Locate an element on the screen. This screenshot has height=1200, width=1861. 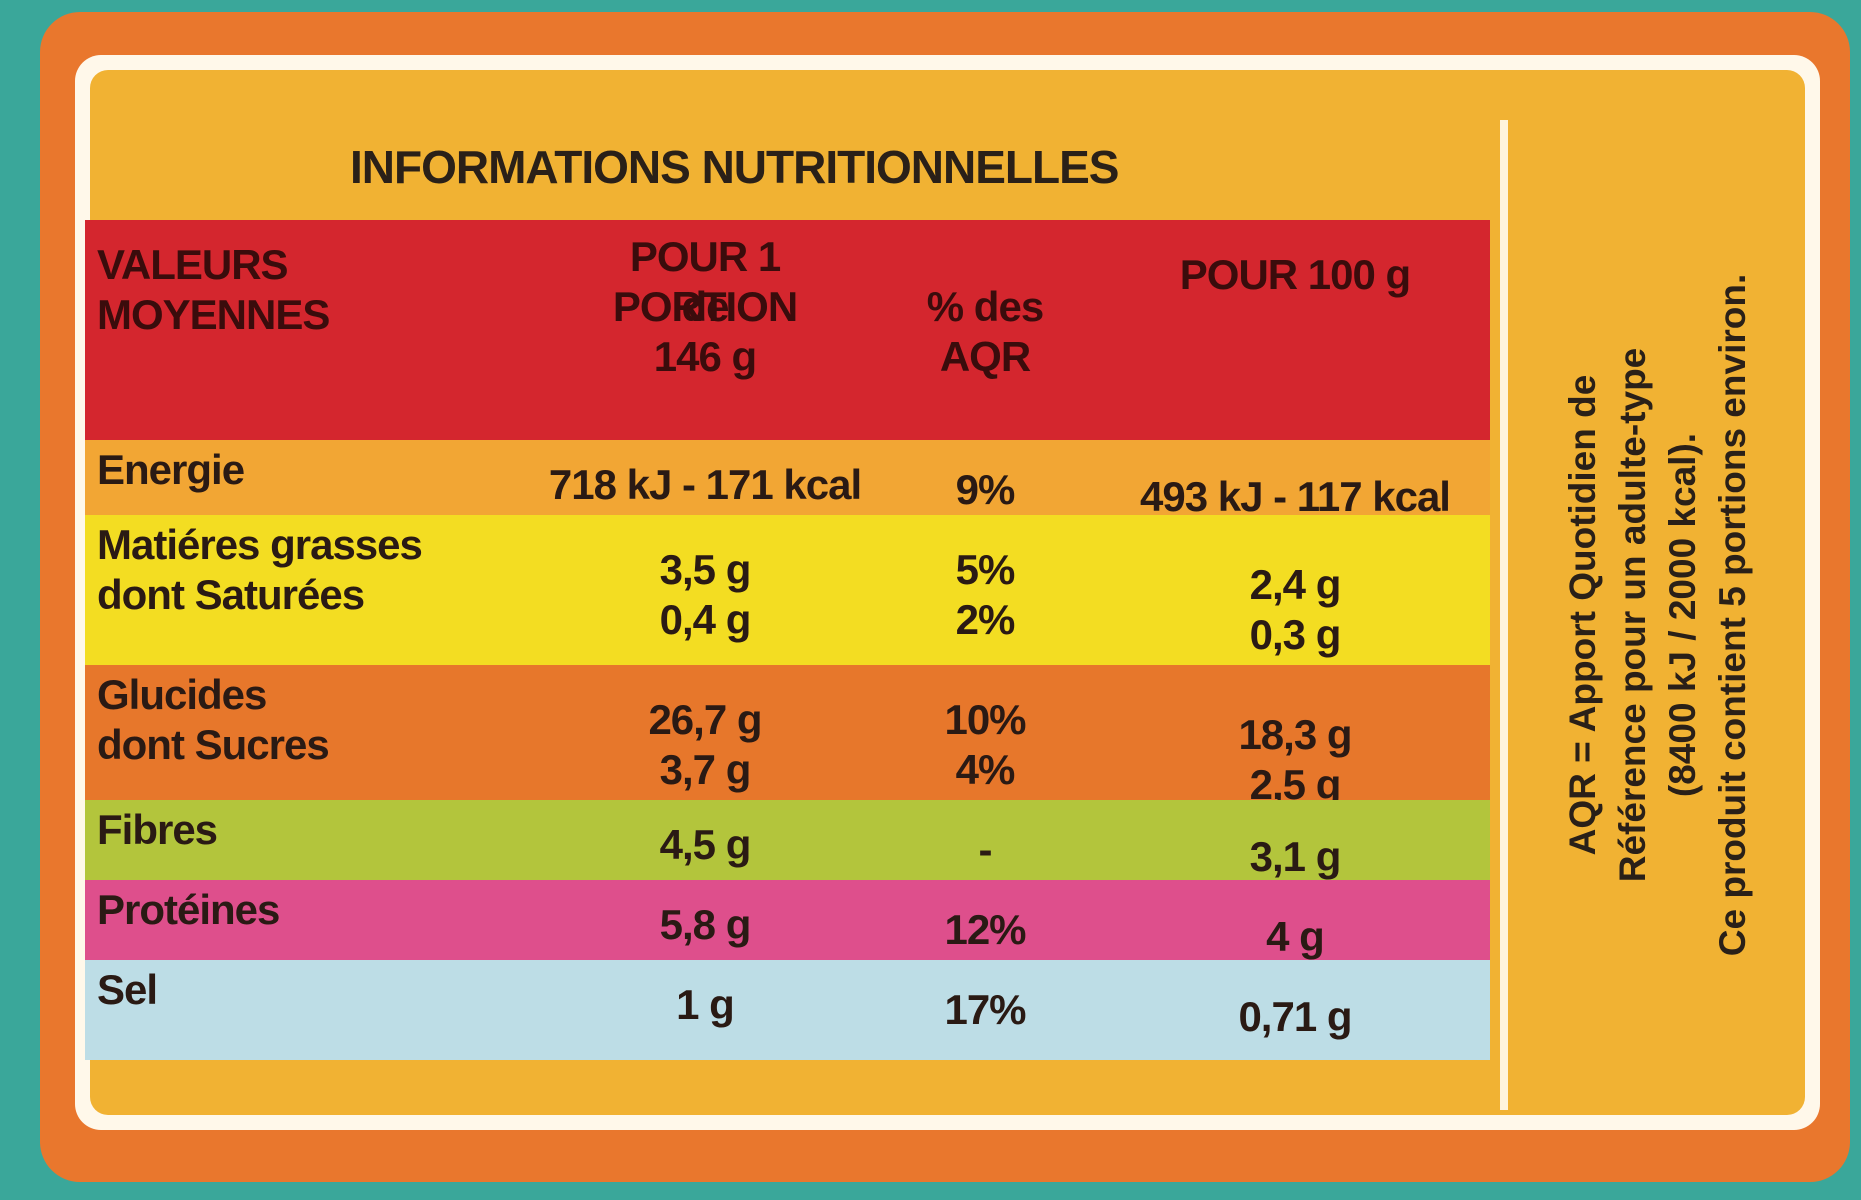
per100-value: 2,4 g is located at coordinates (1295, 584).